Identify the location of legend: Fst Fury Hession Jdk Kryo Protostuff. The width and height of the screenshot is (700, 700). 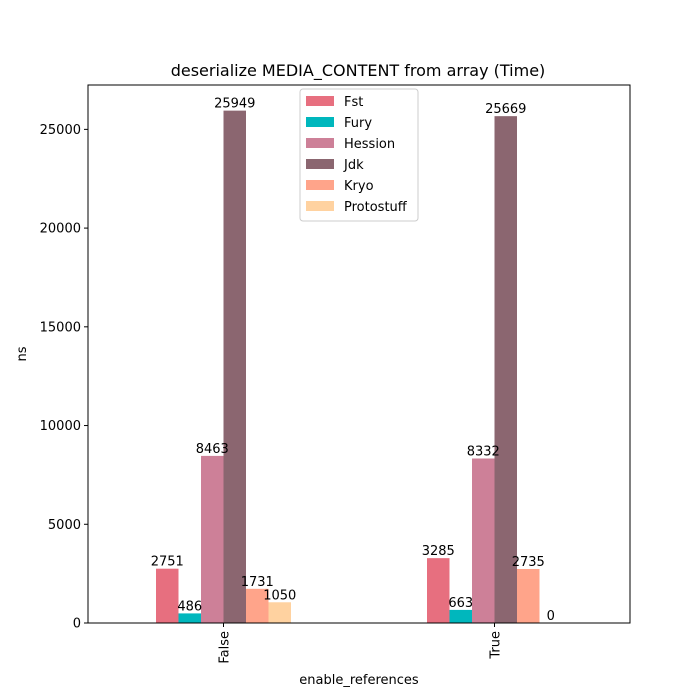
(359, 155).